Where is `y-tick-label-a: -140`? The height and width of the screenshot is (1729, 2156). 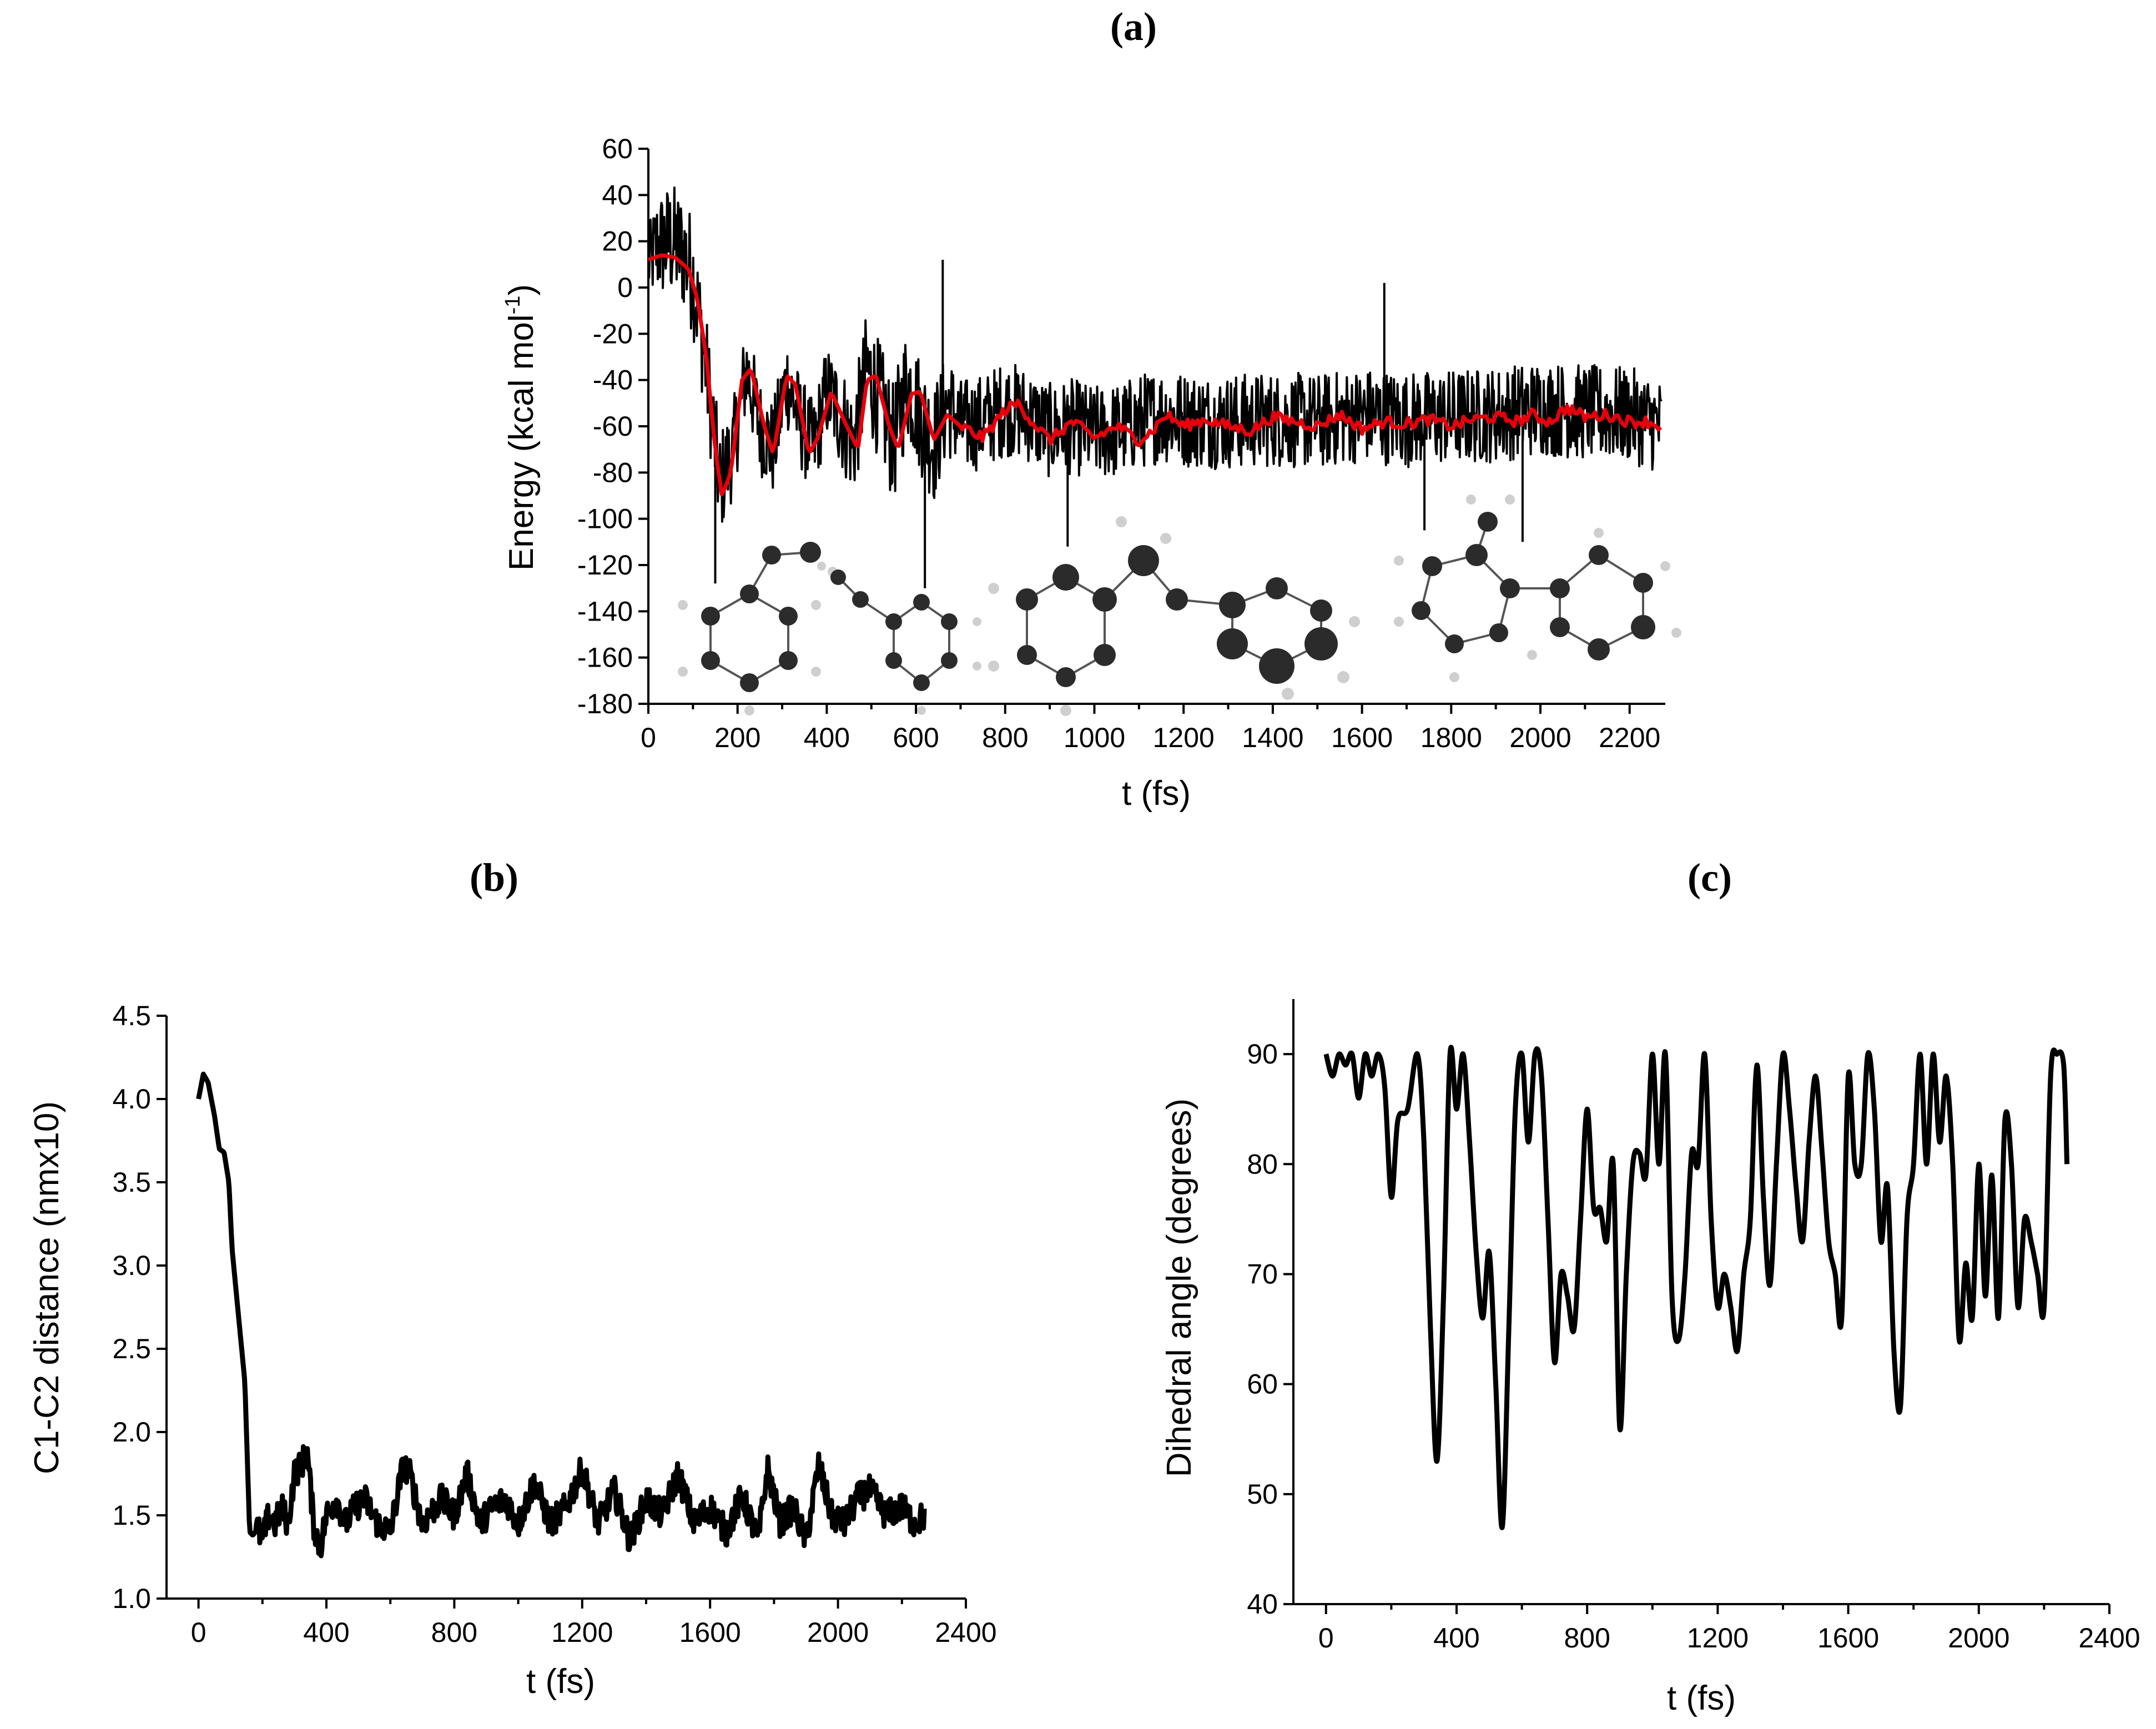
y-tick-label-a: -140 is located at coordinates (605, 611).